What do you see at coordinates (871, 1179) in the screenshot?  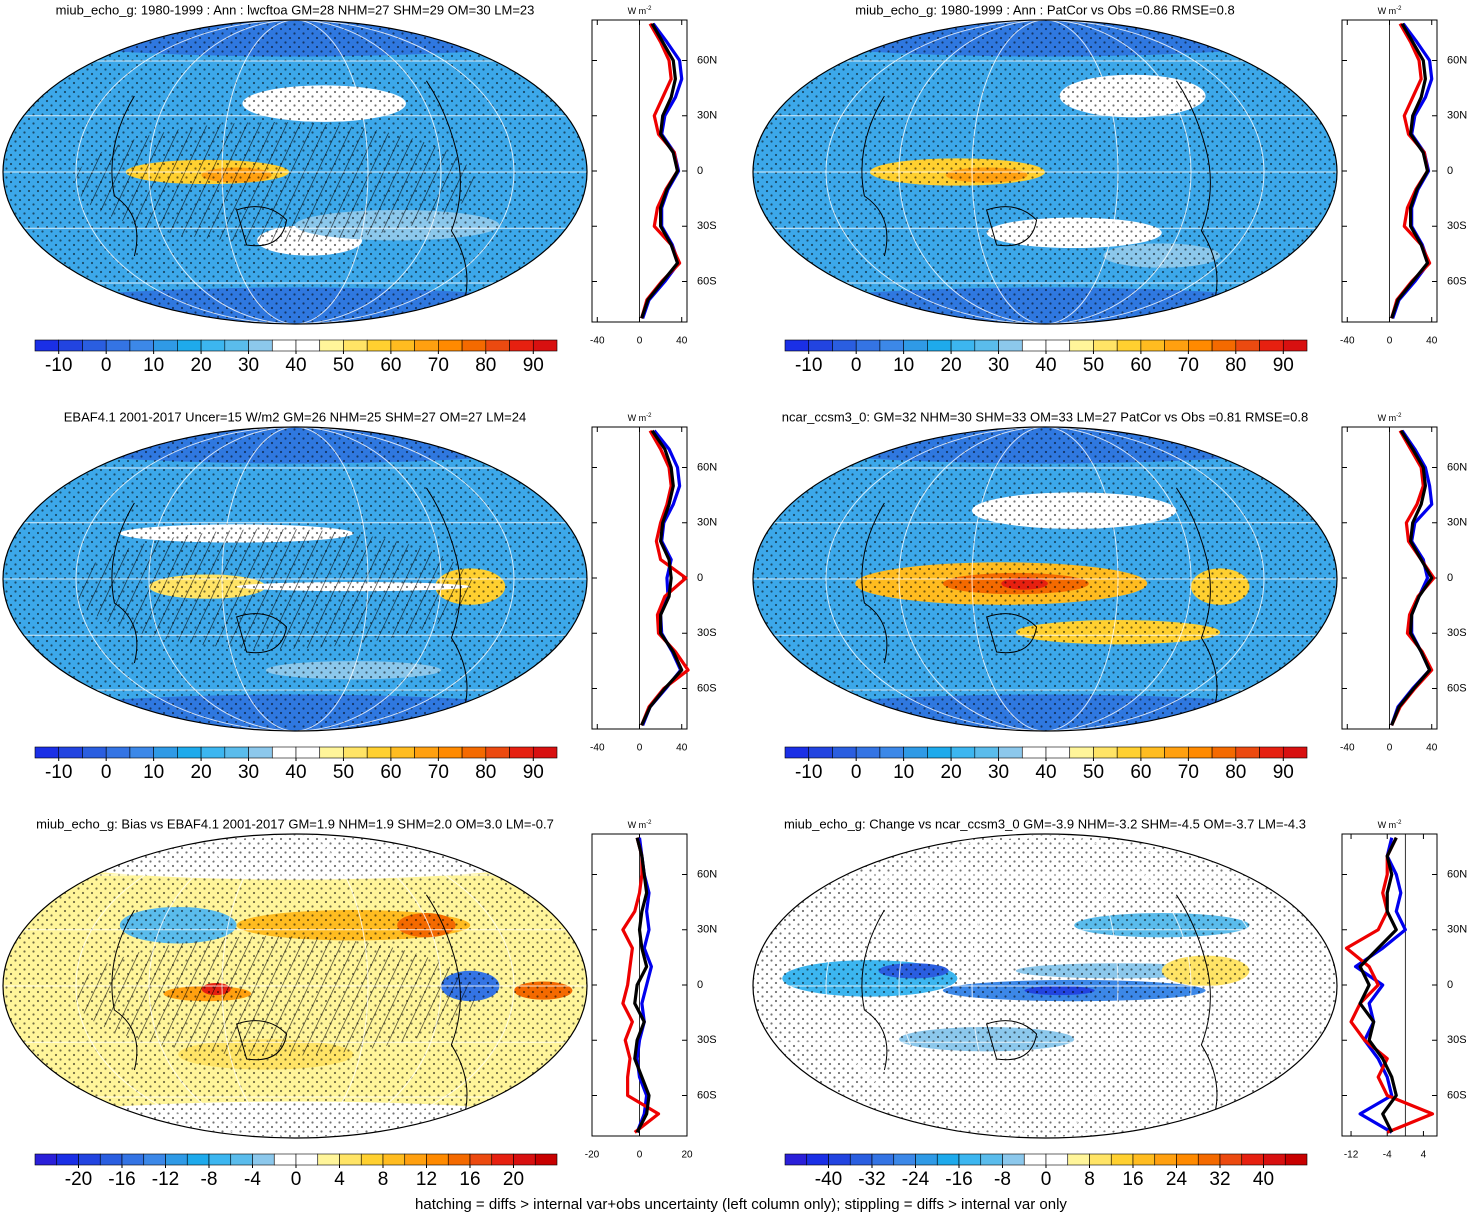 I see `colorbar-label: -32` at bounding box center [871, 1179].